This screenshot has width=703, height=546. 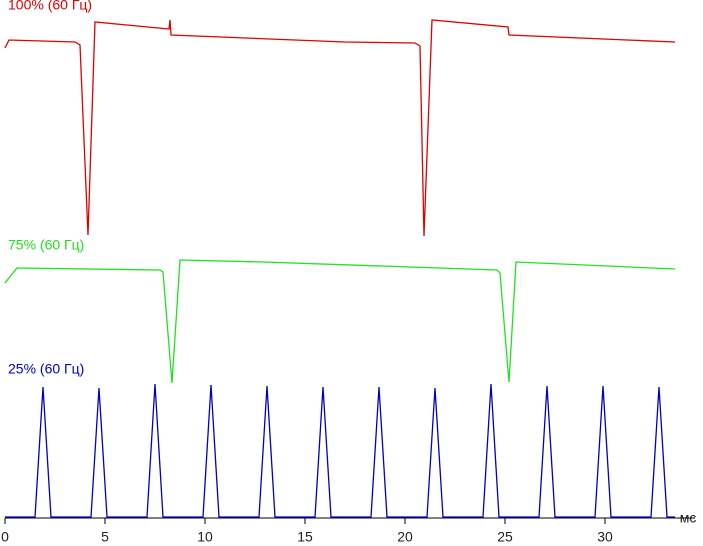 What do you see at coordinates (605, 537) in the screenshot?
I see `x-tick-label: 30` at bounding box center [605, 537].